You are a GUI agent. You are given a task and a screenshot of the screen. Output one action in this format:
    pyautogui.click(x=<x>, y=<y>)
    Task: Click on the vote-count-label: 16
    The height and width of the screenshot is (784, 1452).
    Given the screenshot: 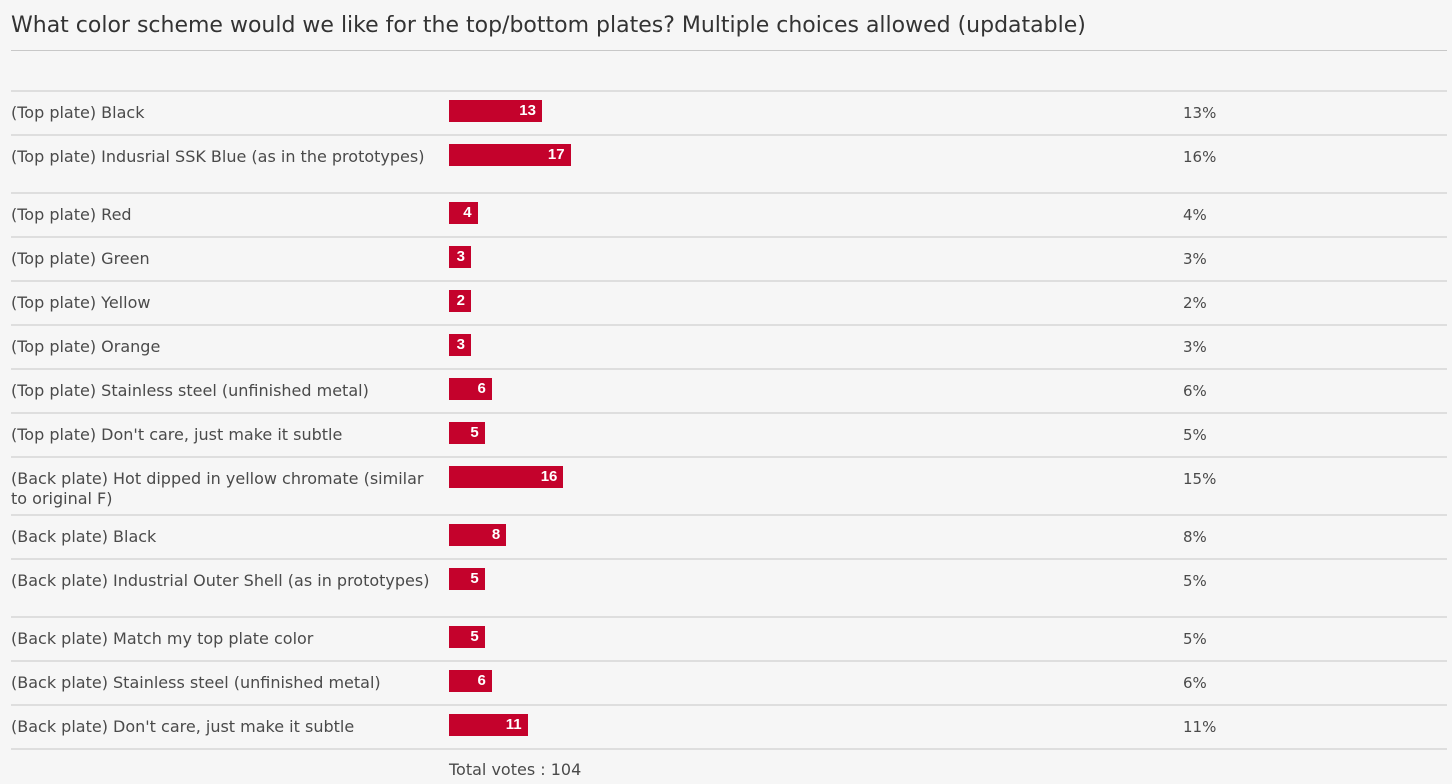 What is the action you would take?
    pyautogui.click(x=549, y=476)
    